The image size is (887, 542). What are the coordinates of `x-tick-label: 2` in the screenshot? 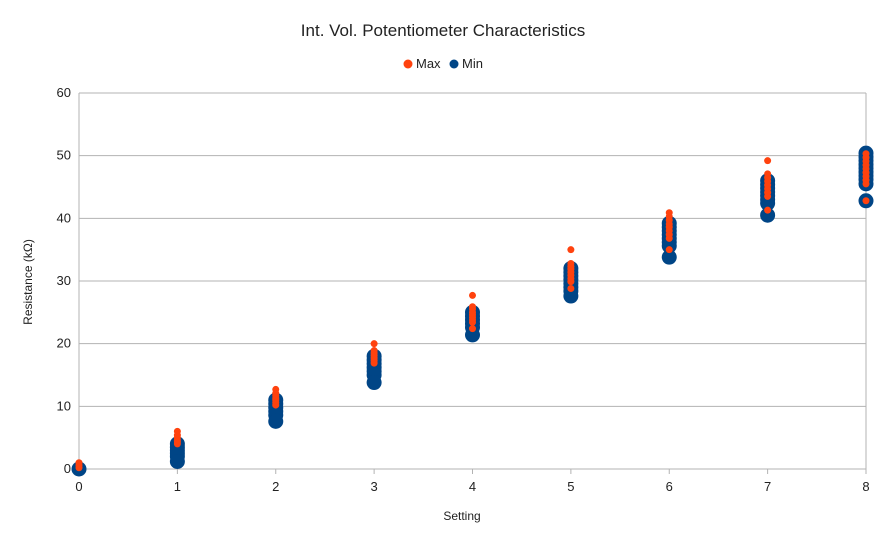 It's located at (275, 486).